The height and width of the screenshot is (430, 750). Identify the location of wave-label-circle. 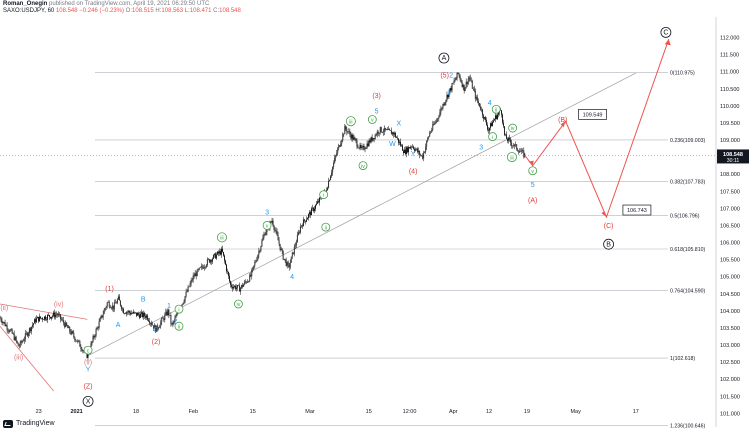
(88, 350).